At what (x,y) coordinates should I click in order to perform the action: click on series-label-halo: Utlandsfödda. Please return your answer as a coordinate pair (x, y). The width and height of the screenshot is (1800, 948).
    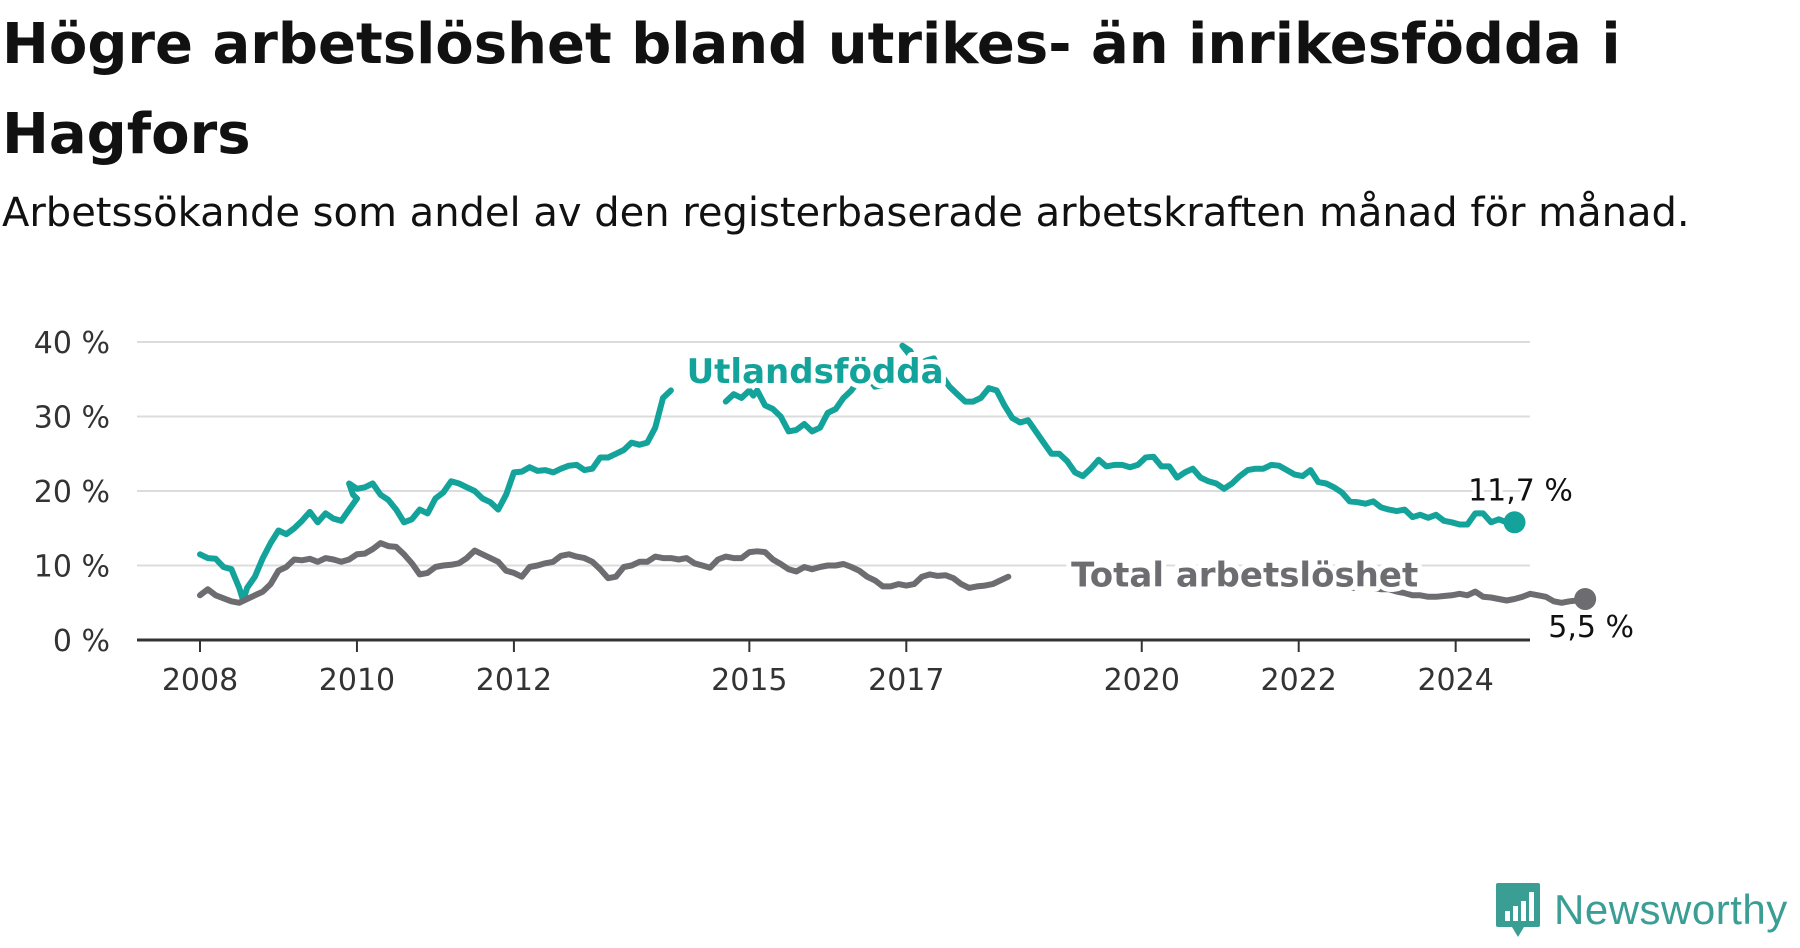
    Looking at the image, I should click on (815, 372).